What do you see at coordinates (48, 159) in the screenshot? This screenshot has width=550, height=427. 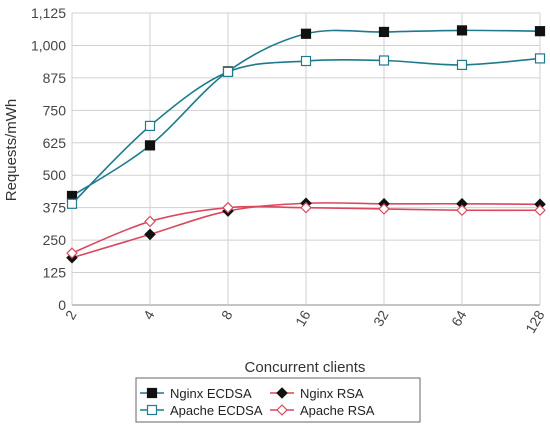 I see `y-axis-ticks: 0 125 250 375 500 625 750 875 1,000 1,125` at bounding box center [48, 159].